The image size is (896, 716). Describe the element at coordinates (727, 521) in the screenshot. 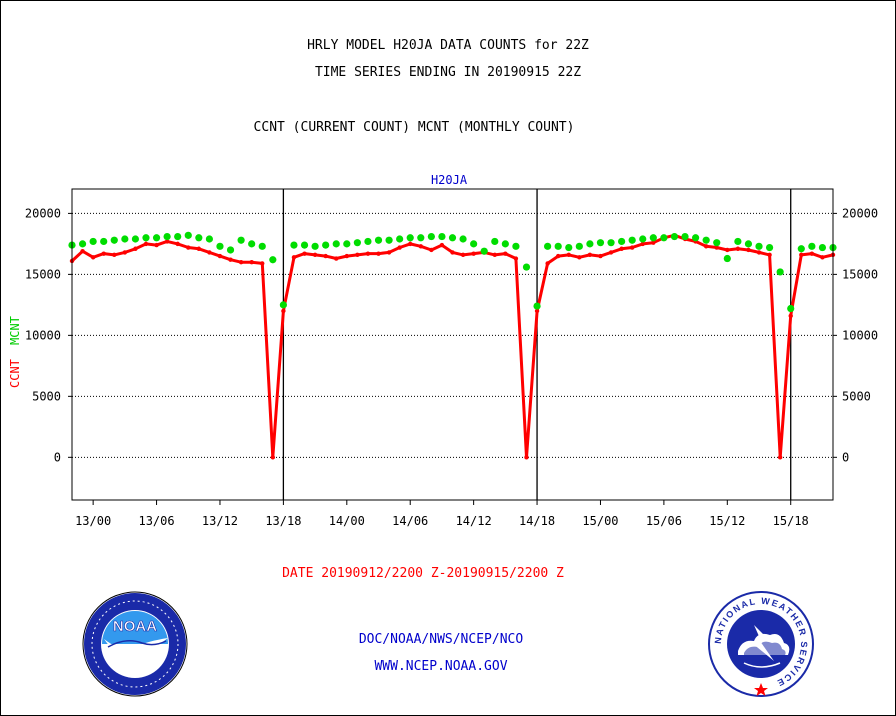

I see `x-tick-label: 15/12` at that location.